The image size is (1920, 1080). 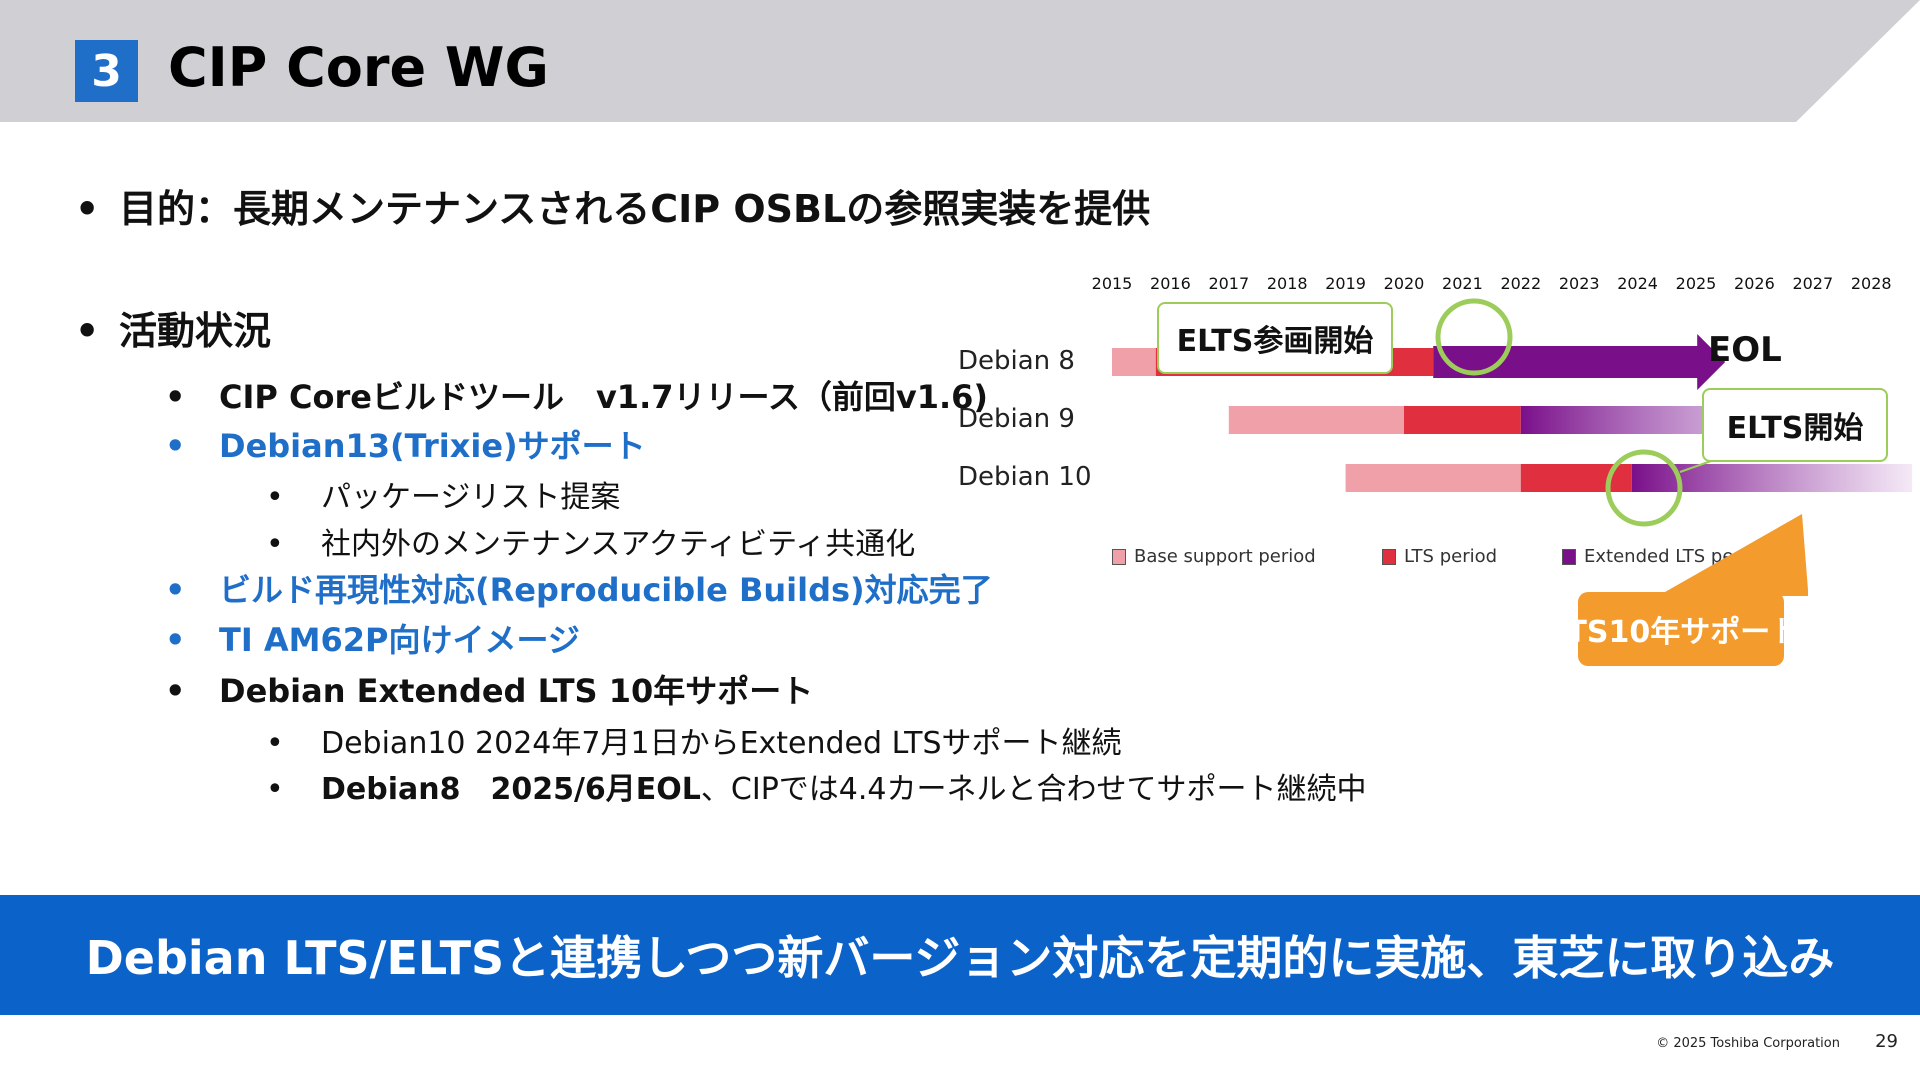 What do you see at coordinates (1451, 556) in the screenshot?
I see `legend-label: LTS period` at bounding box center [1451, 556].